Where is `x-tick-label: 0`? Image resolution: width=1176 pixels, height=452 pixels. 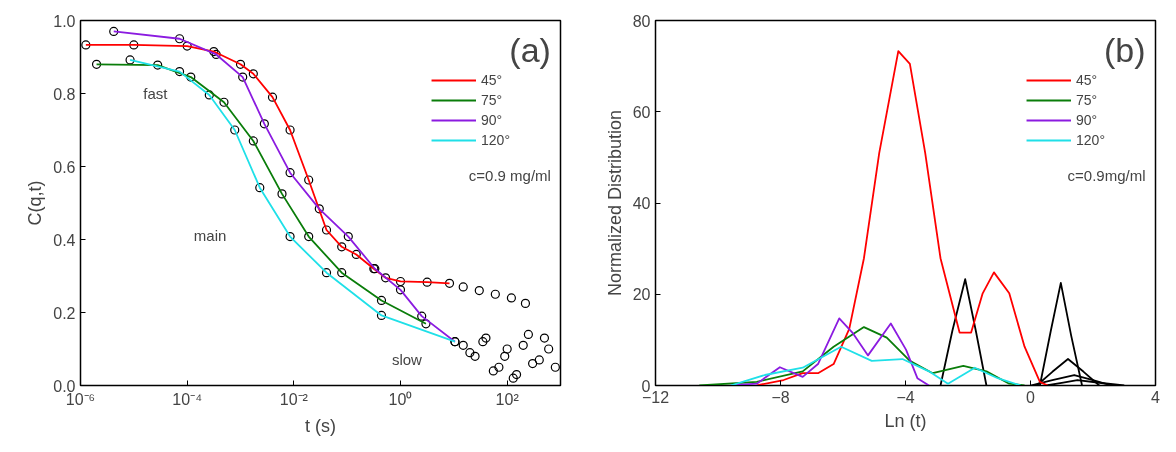 x-tick-label: 0 is located at coordinates (1031, 397).